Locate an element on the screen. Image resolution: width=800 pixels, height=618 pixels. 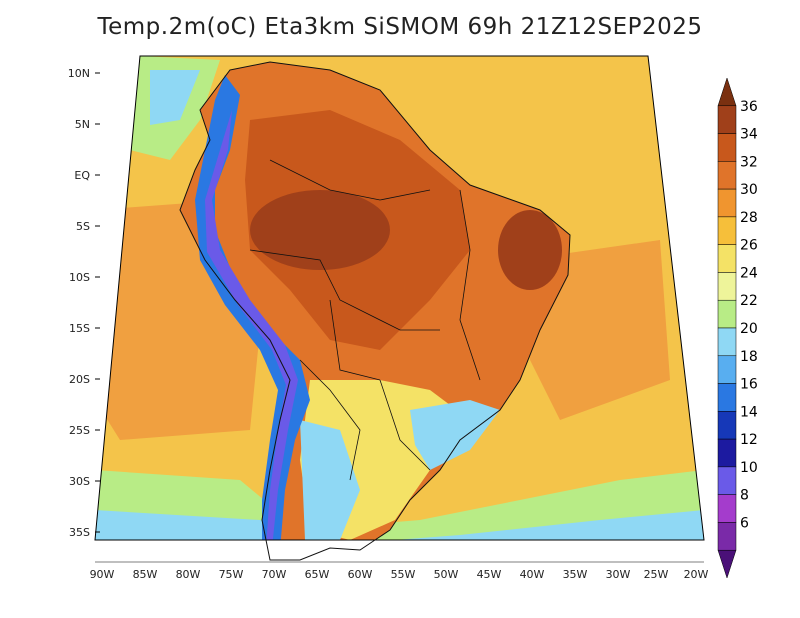
lon-label: 85W is located at coordinates (145, 574).